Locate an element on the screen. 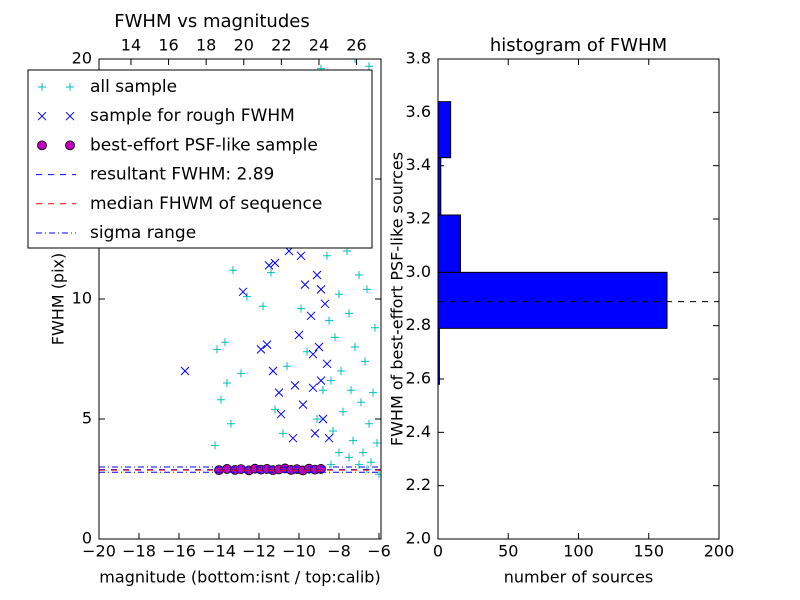 The width and height of the screenshot is (800, 600). circle-marker is located at coordinates (70, 145).